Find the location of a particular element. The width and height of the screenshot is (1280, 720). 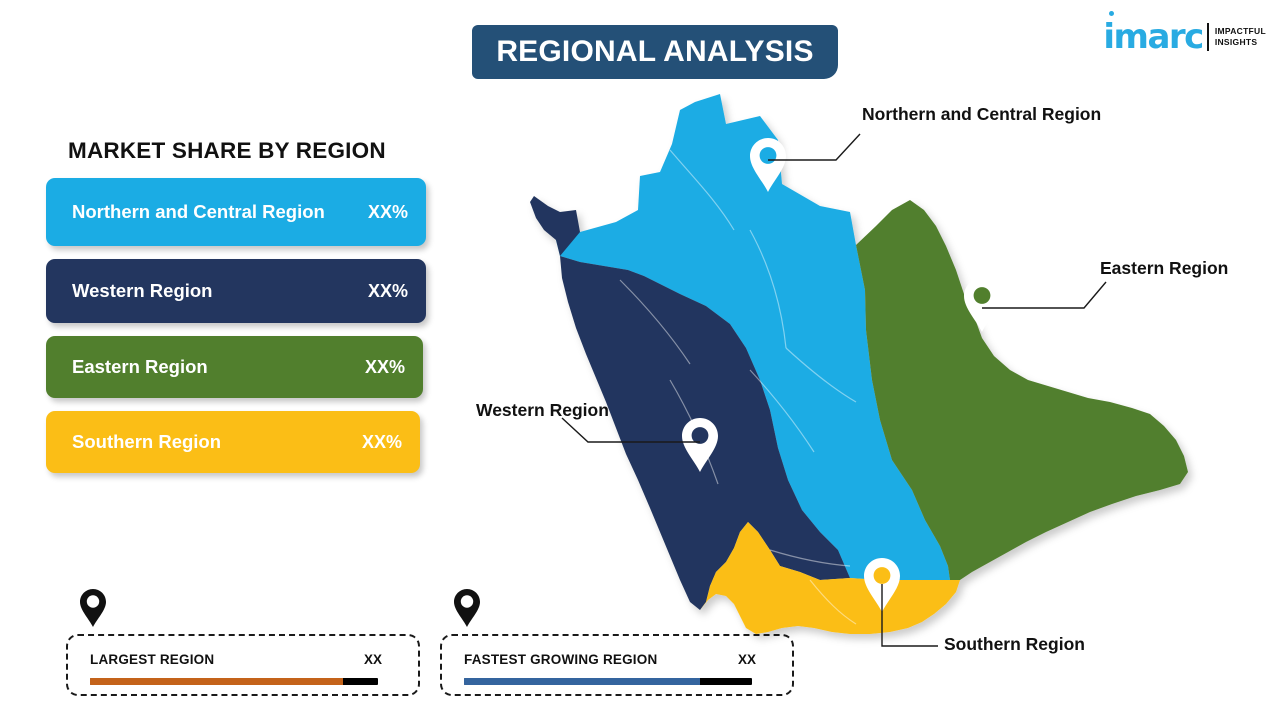

legend-item-southern: Southern Region XX% is located at coordinates (233, 442).